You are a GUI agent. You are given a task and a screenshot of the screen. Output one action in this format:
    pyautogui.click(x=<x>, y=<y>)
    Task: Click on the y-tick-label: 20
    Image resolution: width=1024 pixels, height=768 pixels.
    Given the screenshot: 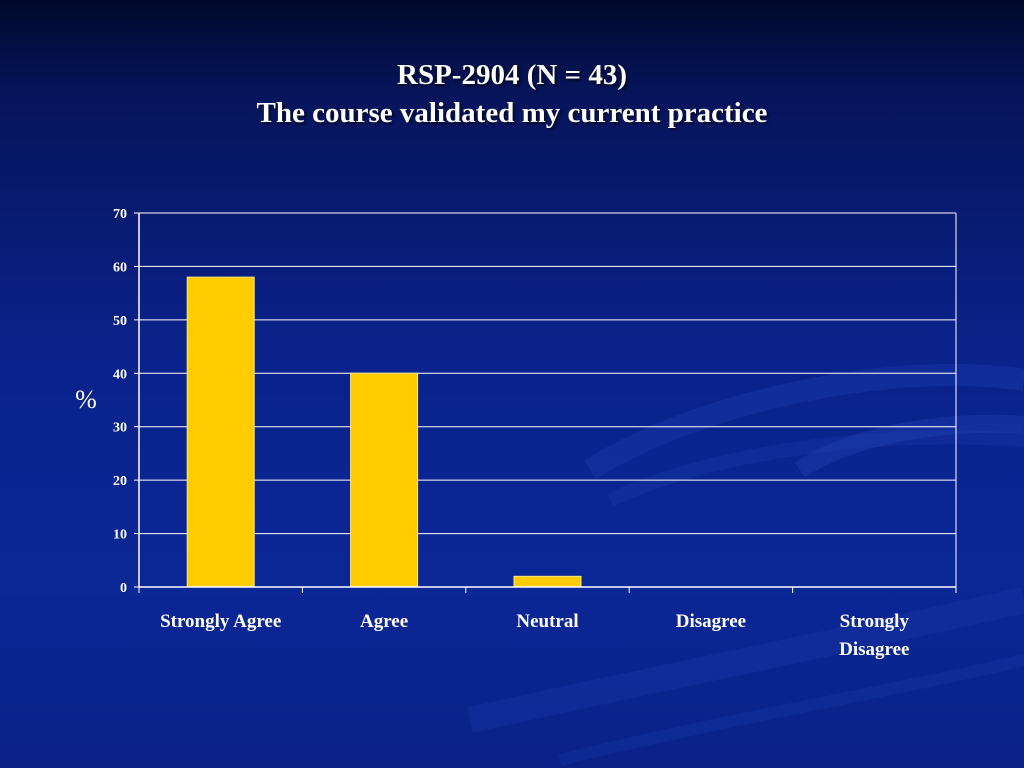 What is the action you would take?
    pyautogui.click(x=120, y=481)
    